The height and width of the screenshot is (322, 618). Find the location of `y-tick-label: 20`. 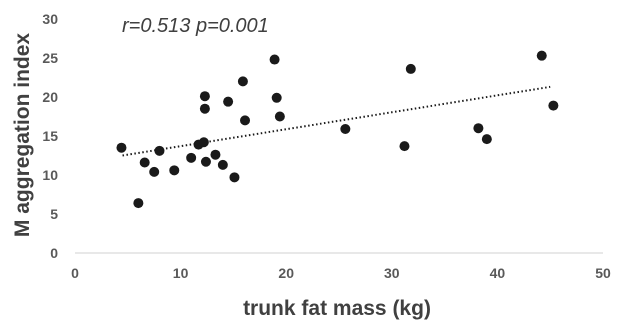

y-tick-label: 20 is located at coordinates (50, 97).